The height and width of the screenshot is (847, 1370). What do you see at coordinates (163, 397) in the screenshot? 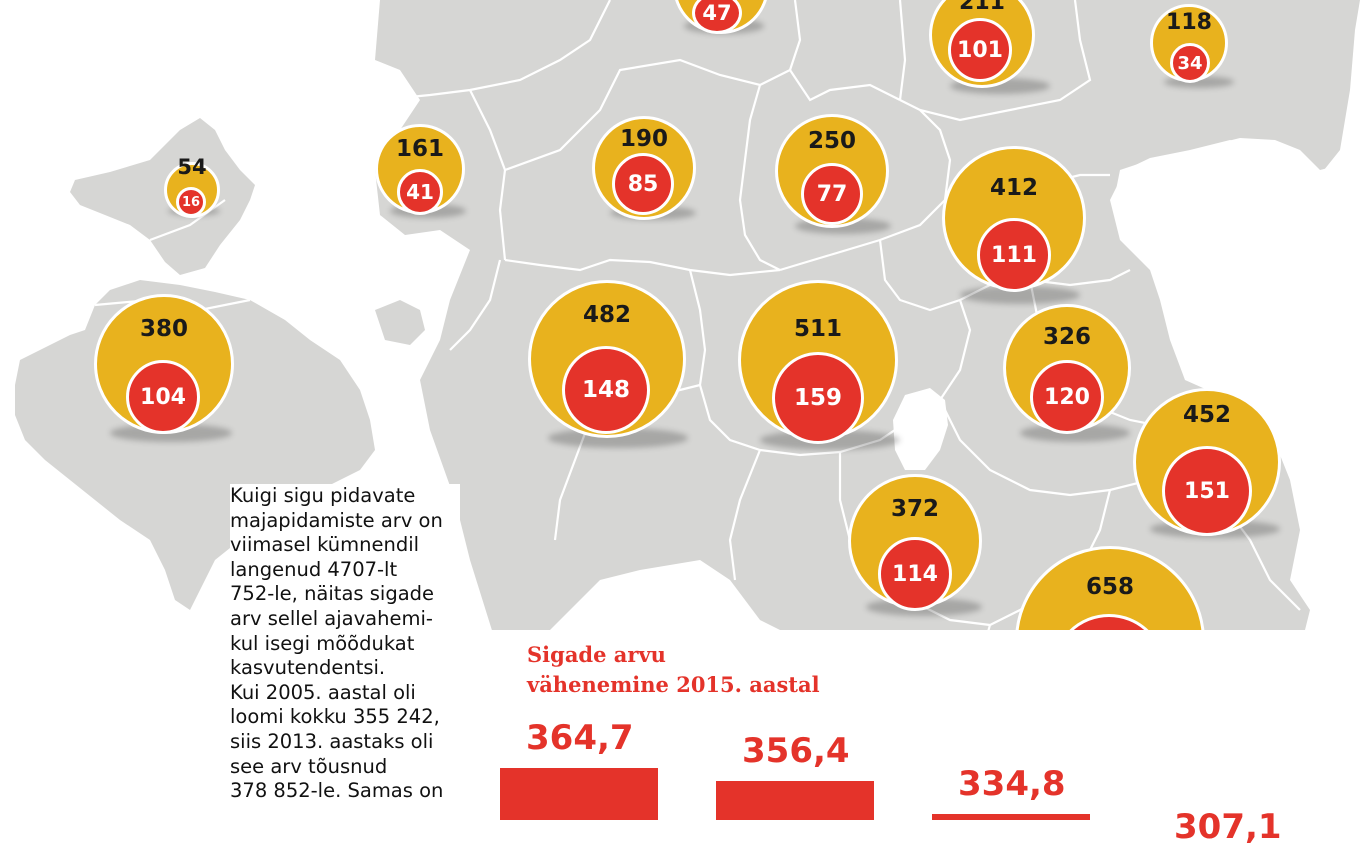
I see `pig-count-circle: 104` at bounding box center [163, 397].